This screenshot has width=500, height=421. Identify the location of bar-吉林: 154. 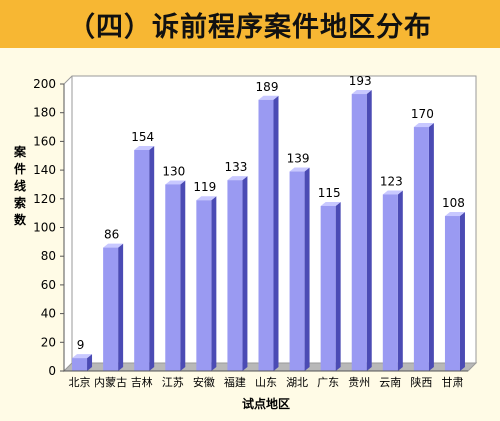
(143, 250).